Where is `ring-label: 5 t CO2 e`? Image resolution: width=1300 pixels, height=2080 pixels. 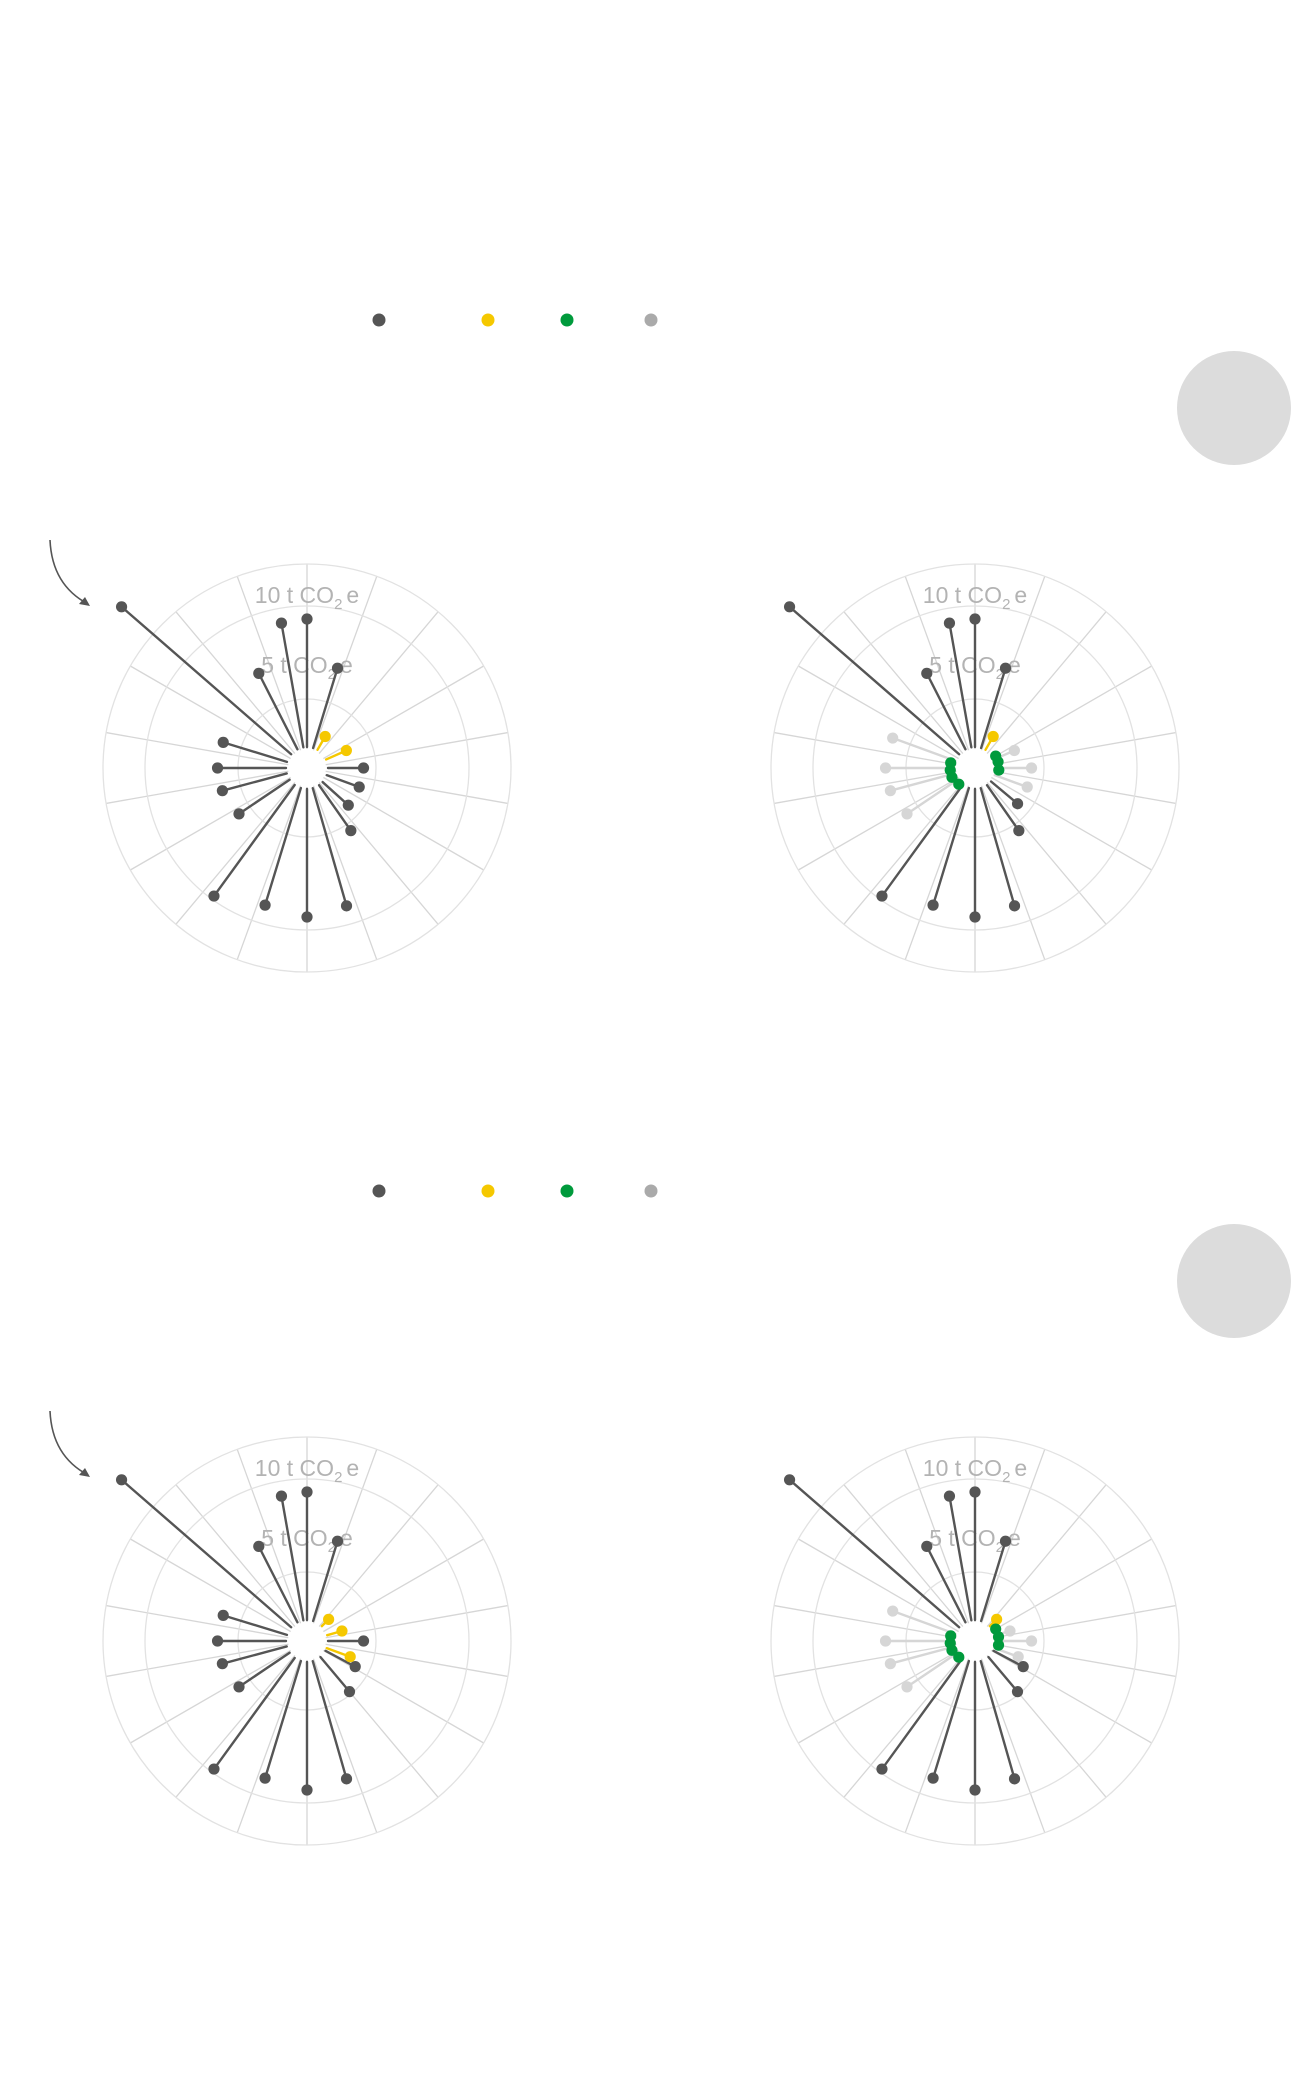 ring-label: 5 t CO2 e is located at coordinates (307, 1540).